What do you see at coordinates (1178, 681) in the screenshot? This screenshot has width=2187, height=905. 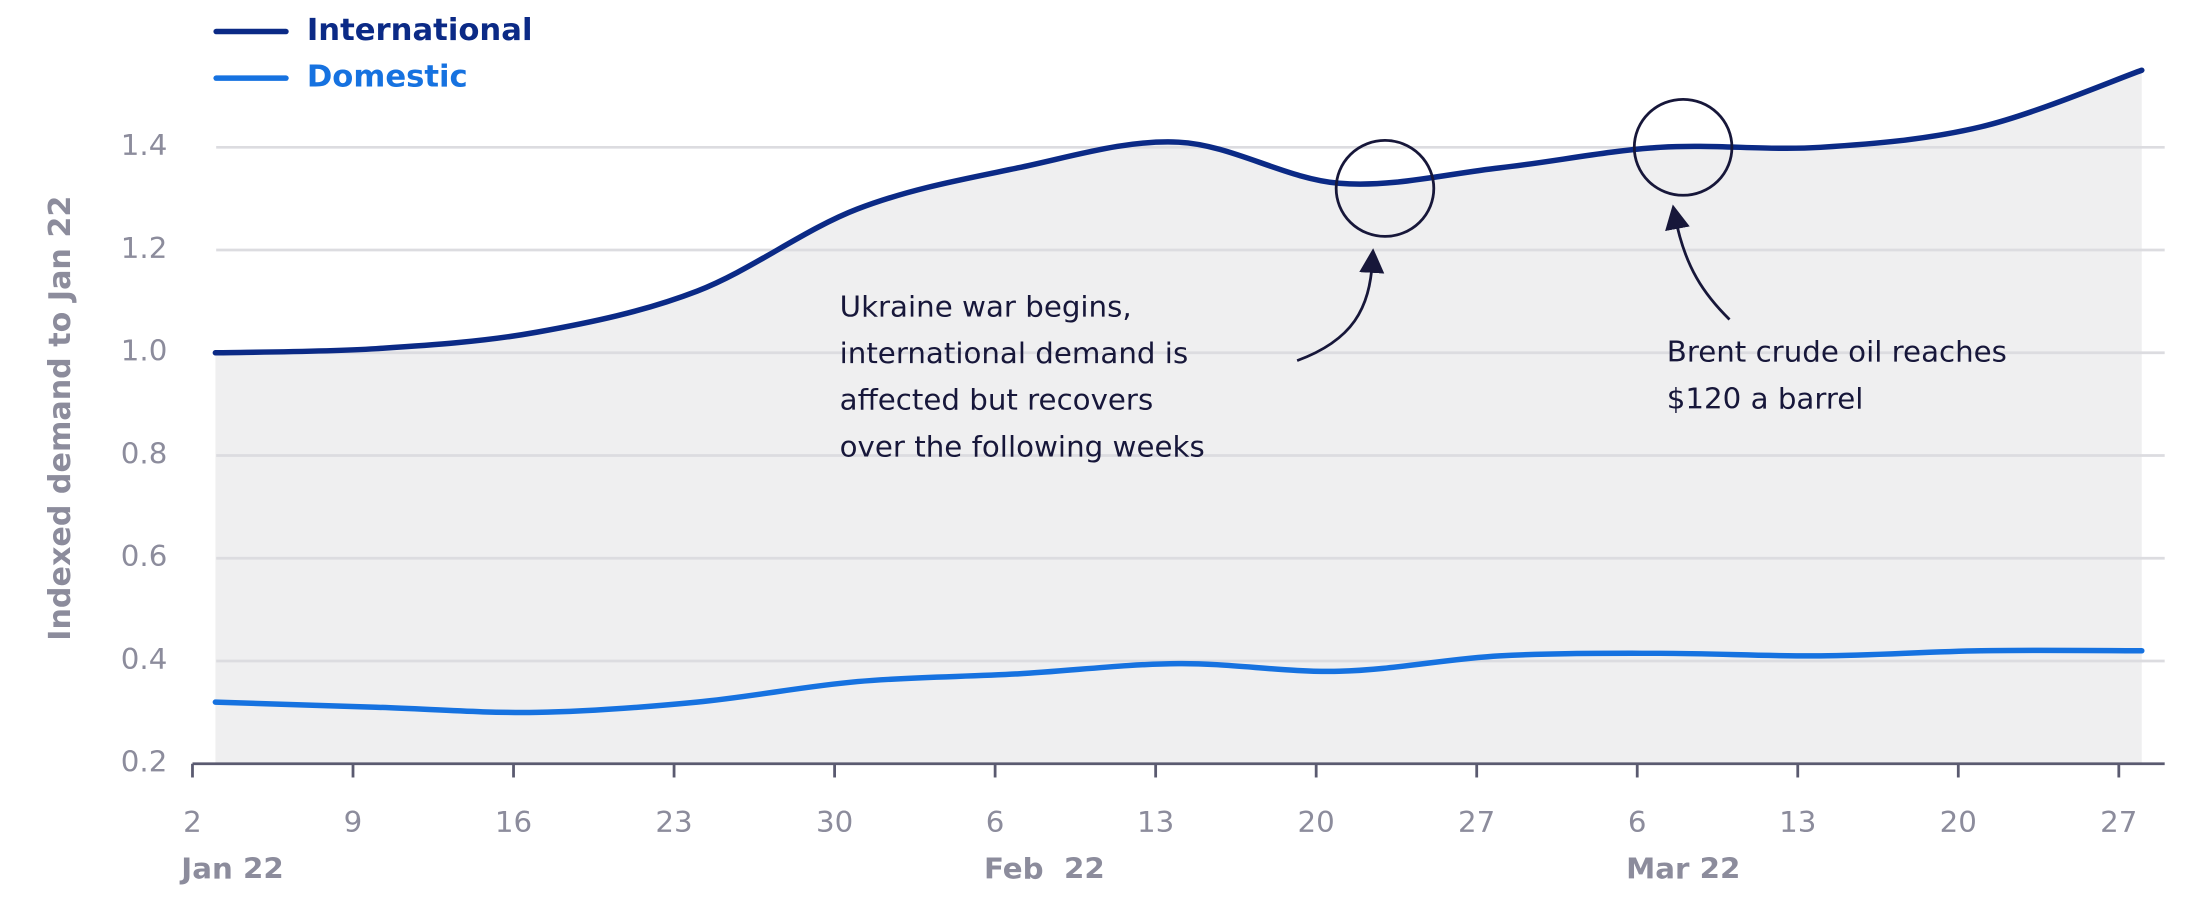 I see `line` at bounding box center [1178, 681].